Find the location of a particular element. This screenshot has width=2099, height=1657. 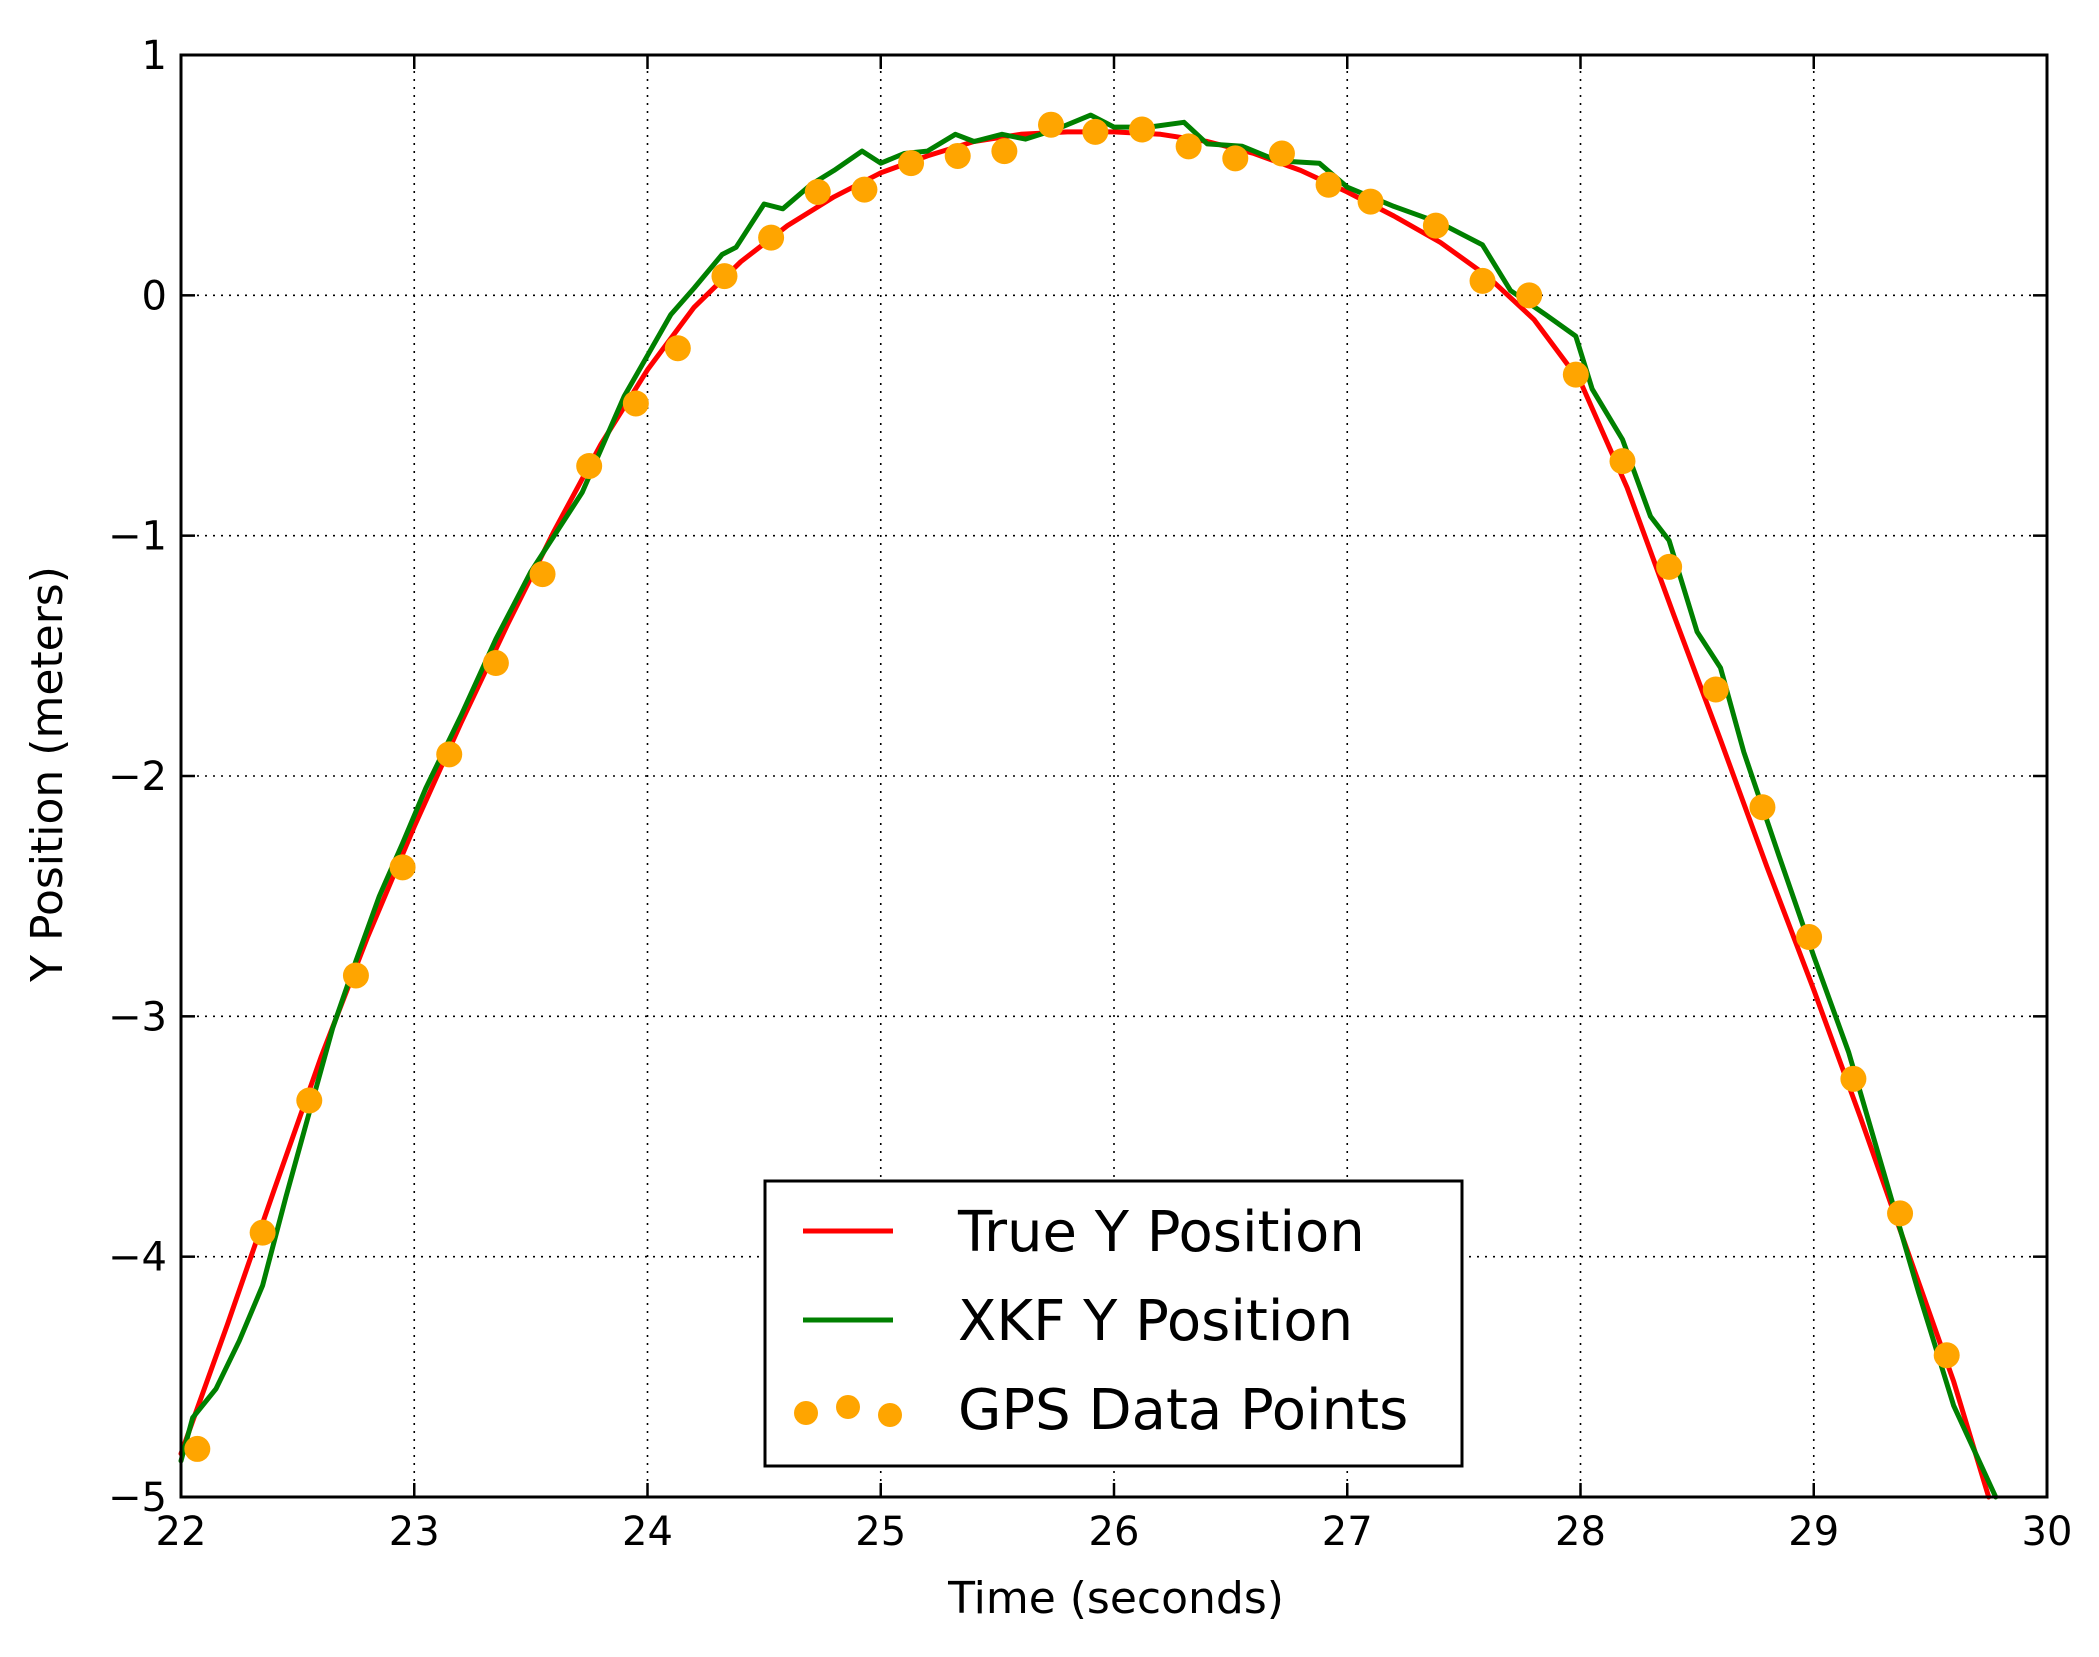

y-tick-label: −2 is located at coordinates (137, 777).